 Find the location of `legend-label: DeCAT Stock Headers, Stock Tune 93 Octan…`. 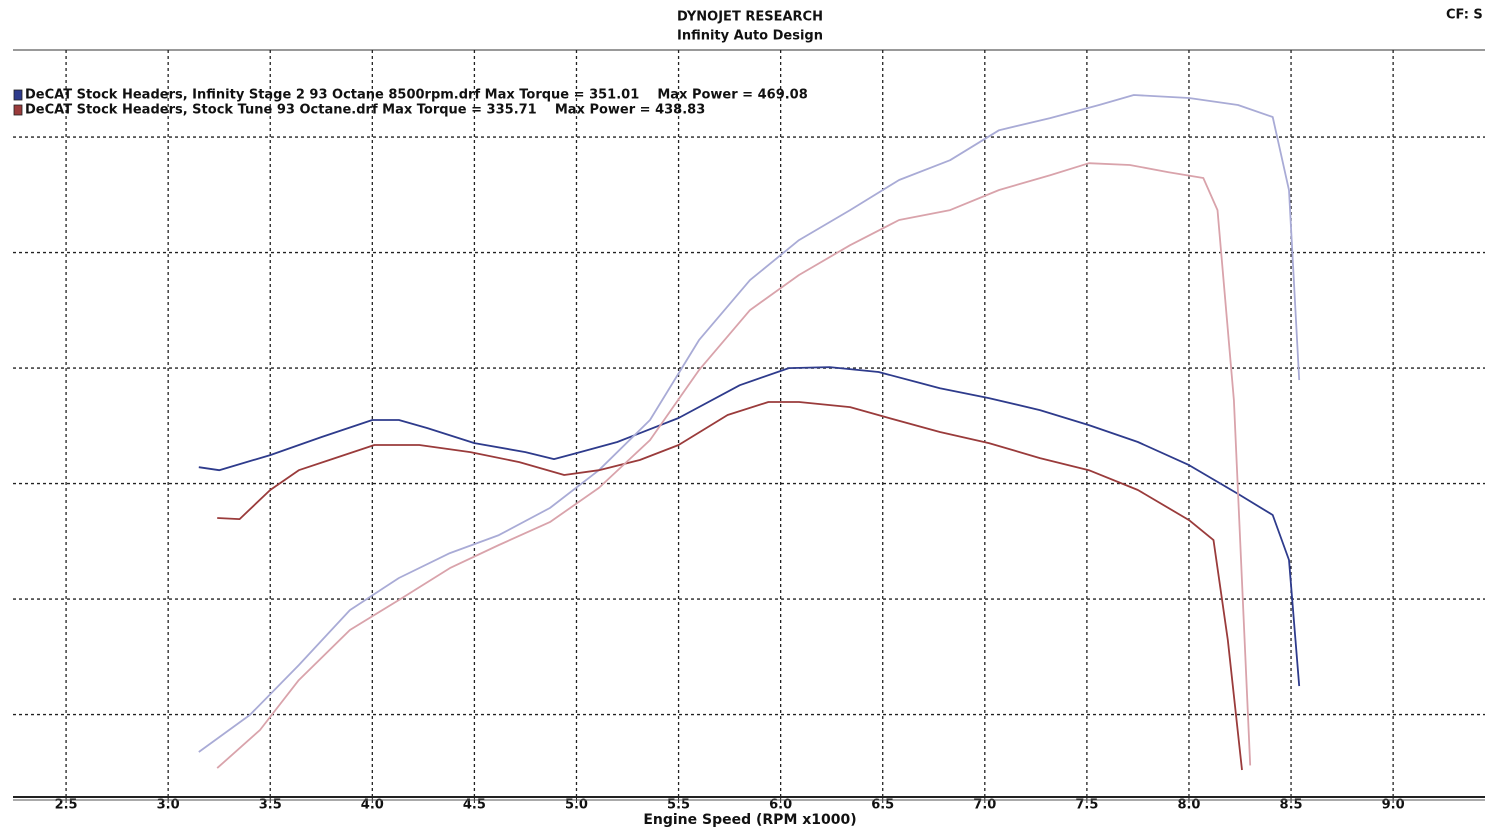

legend-label: DeCAT Stock Headers, Stock Tune 93 Octan… is located at coordinates (365, 110).